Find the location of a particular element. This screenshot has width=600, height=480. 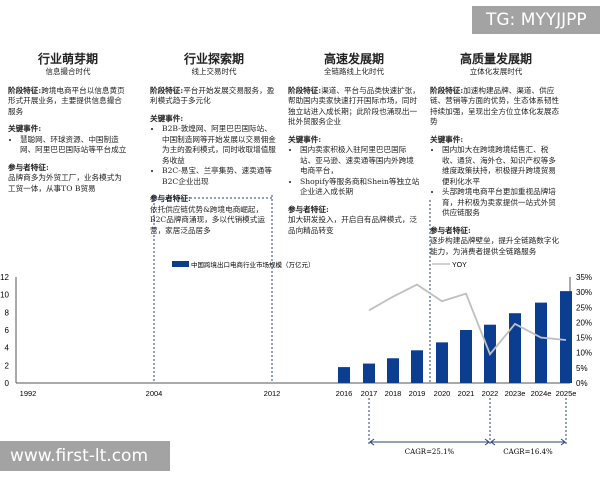

x-tick-label: 2019 is located at coordinates (417, 393).